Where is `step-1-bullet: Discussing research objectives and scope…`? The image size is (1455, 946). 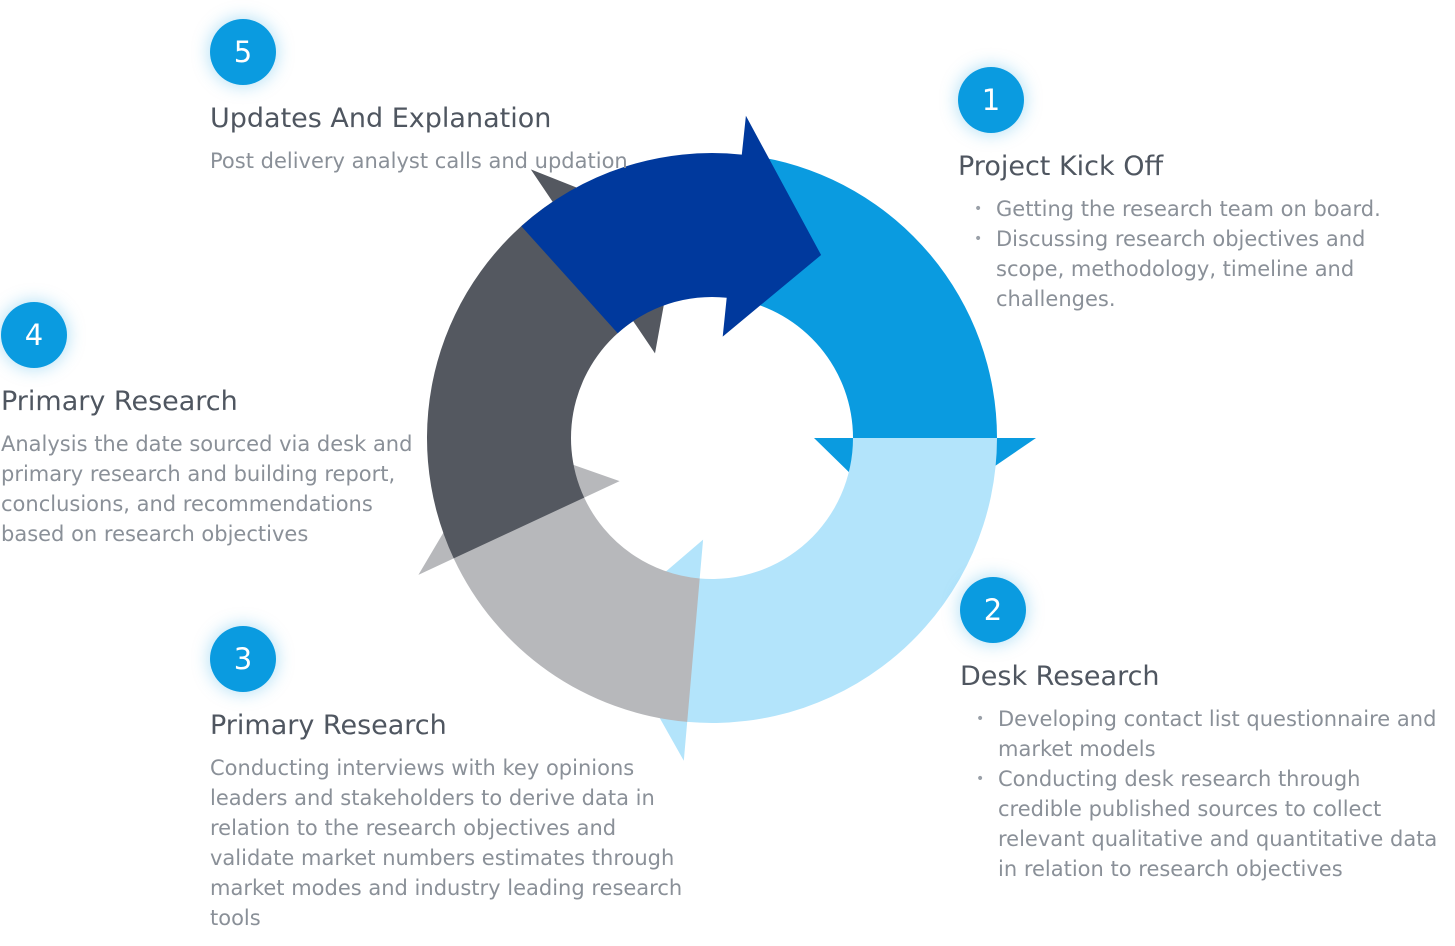
step-1-bullet: Discussing research objectives and scope… is located at coordinates (1188, 269).